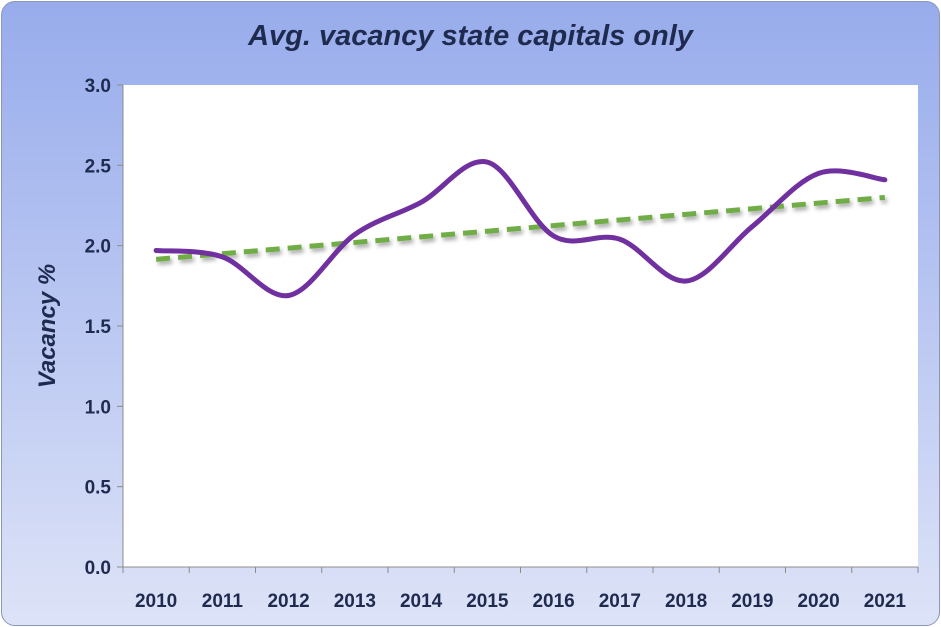 The image size is (941, 627). I want to click on y-tick-label: 3.0, so click(98, 86).